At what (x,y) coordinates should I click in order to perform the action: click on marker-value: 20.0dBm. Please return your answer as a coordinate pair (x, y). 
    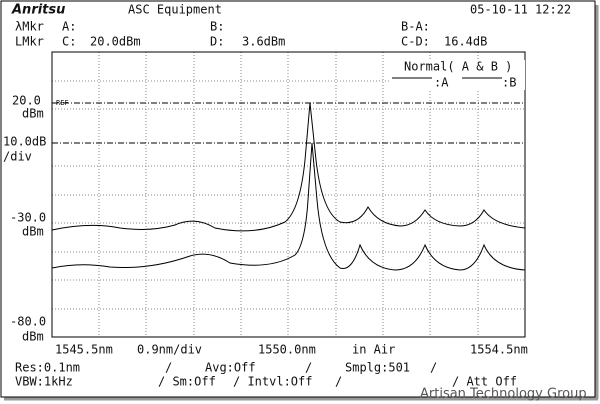
    Looking at the image, I should click on (115, 42).